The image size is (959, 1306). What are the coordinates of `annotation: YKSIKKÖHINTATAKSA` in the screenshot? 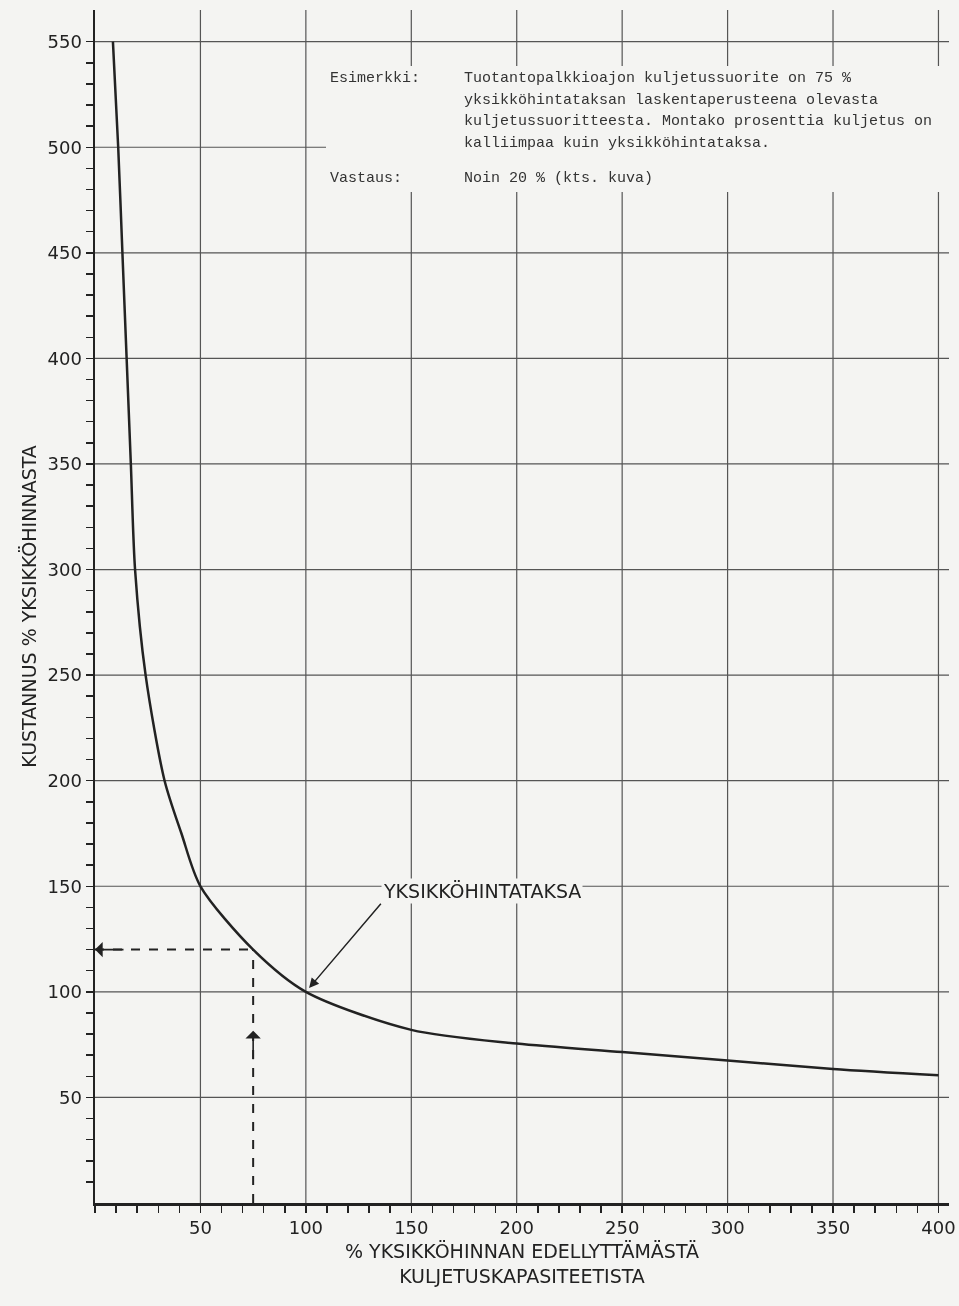 It's located at (482, 891).